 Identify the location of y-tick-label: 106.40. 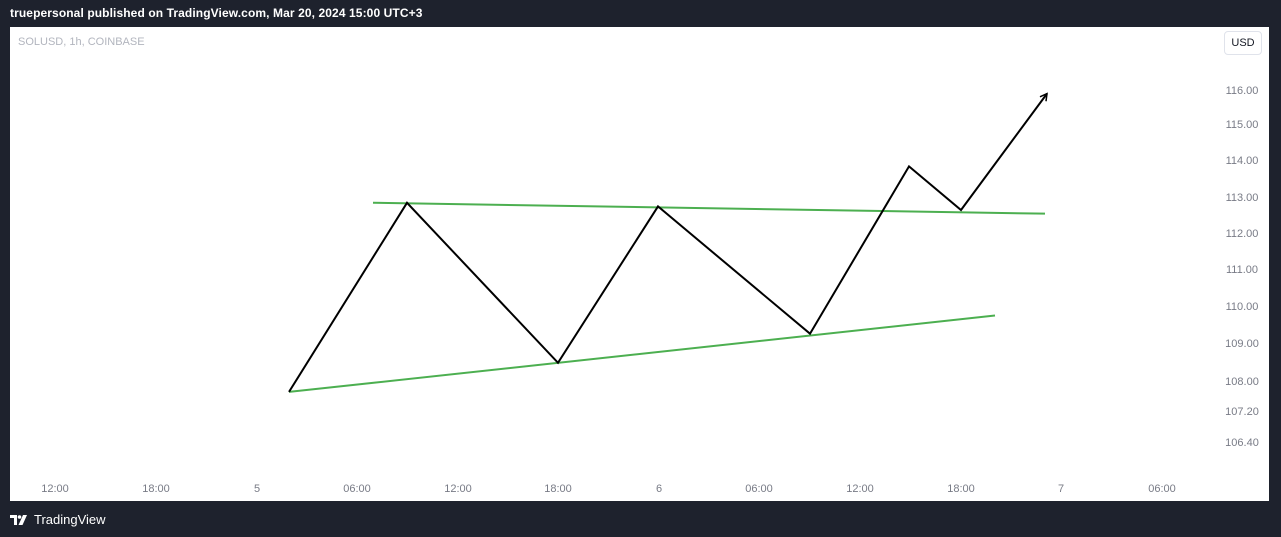
(1242, 443).